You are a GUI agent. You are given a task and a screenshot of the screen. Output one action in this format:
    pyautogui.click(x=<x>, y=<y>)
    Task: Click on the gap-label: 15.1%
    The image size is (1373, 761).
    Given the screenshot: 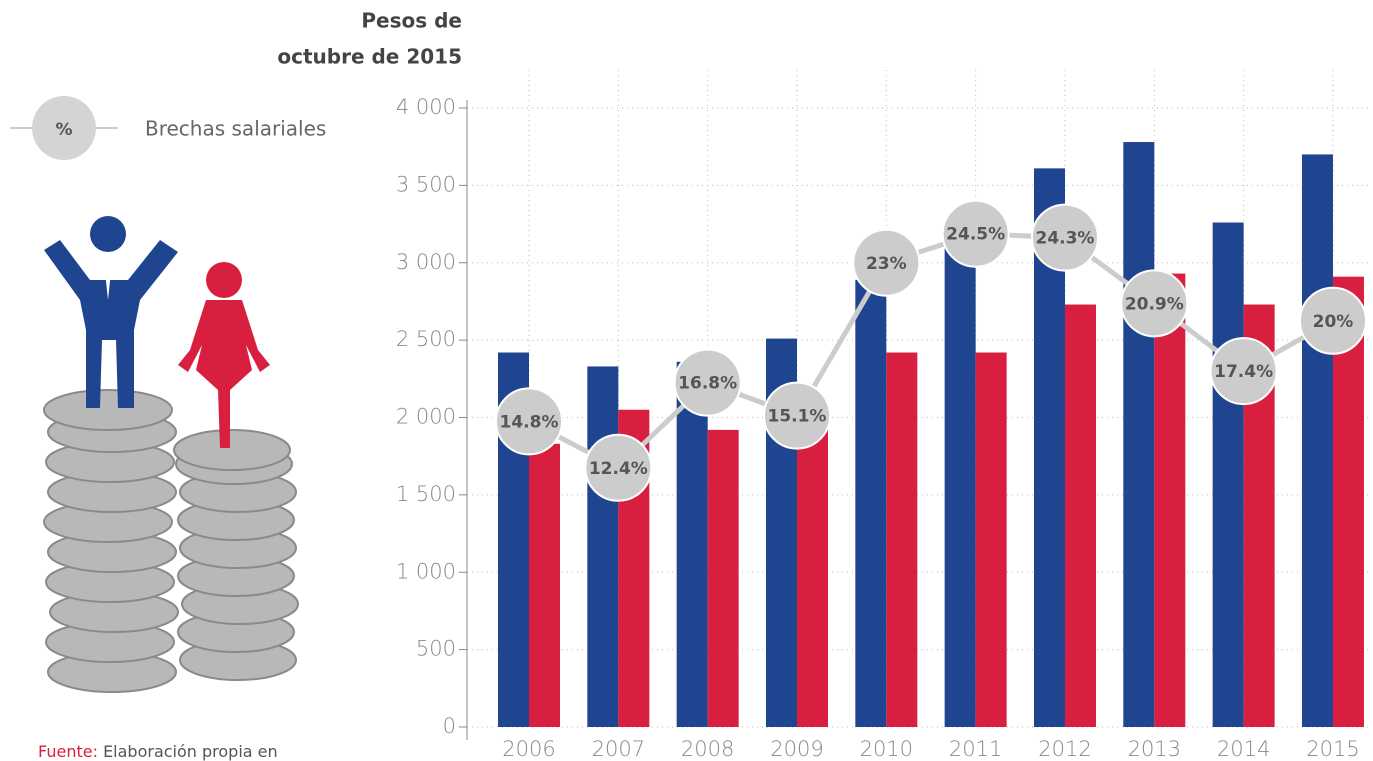 What is the action you would take?
    pyautogui.click(x=796, y=417)
    